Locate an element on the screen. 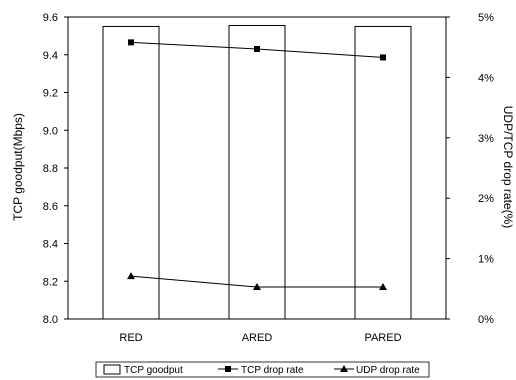 The image size is (516, 380). bar-red is located at coordinates (131, 172).